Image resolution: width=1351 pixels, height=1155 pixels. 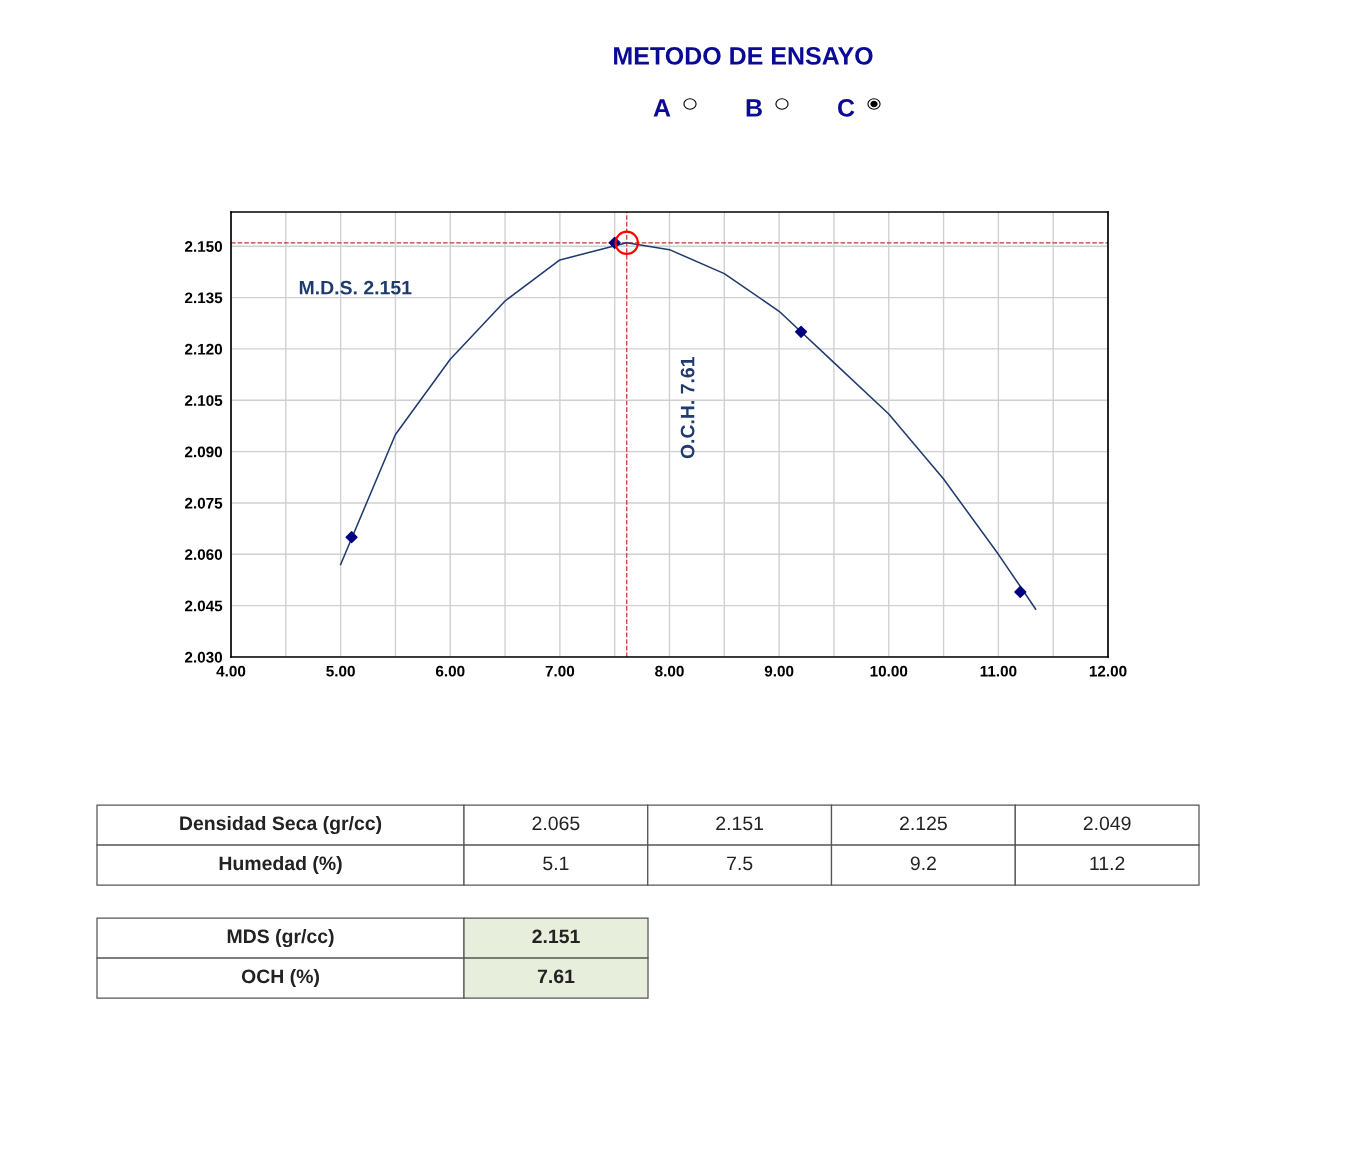 What do you see at coordinates (1108, 671) in the screenshot?
I see `x-tick-label: 12.00` at bounding box center [1108, 671].